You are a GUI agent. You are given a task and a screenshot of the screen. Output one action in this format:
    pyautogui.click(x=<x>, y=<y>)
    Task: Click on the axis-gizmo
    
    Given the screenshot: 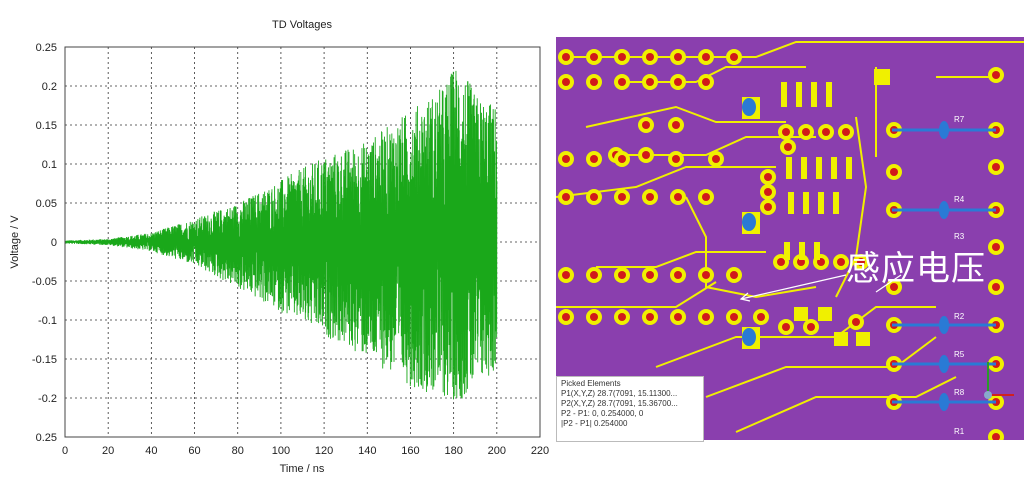 What is the action you would take?
    pyautogui.click(x=999, y=380)
    